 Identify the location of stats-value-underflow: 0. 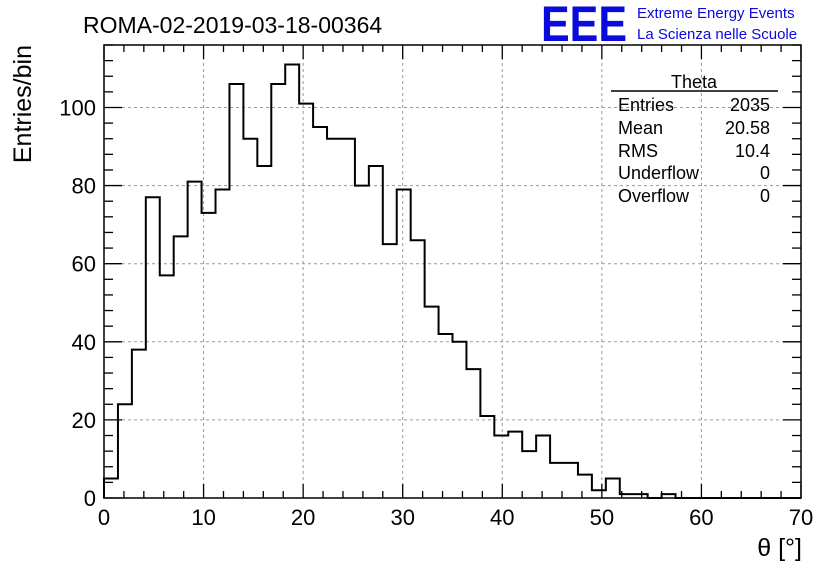
(765, 173).